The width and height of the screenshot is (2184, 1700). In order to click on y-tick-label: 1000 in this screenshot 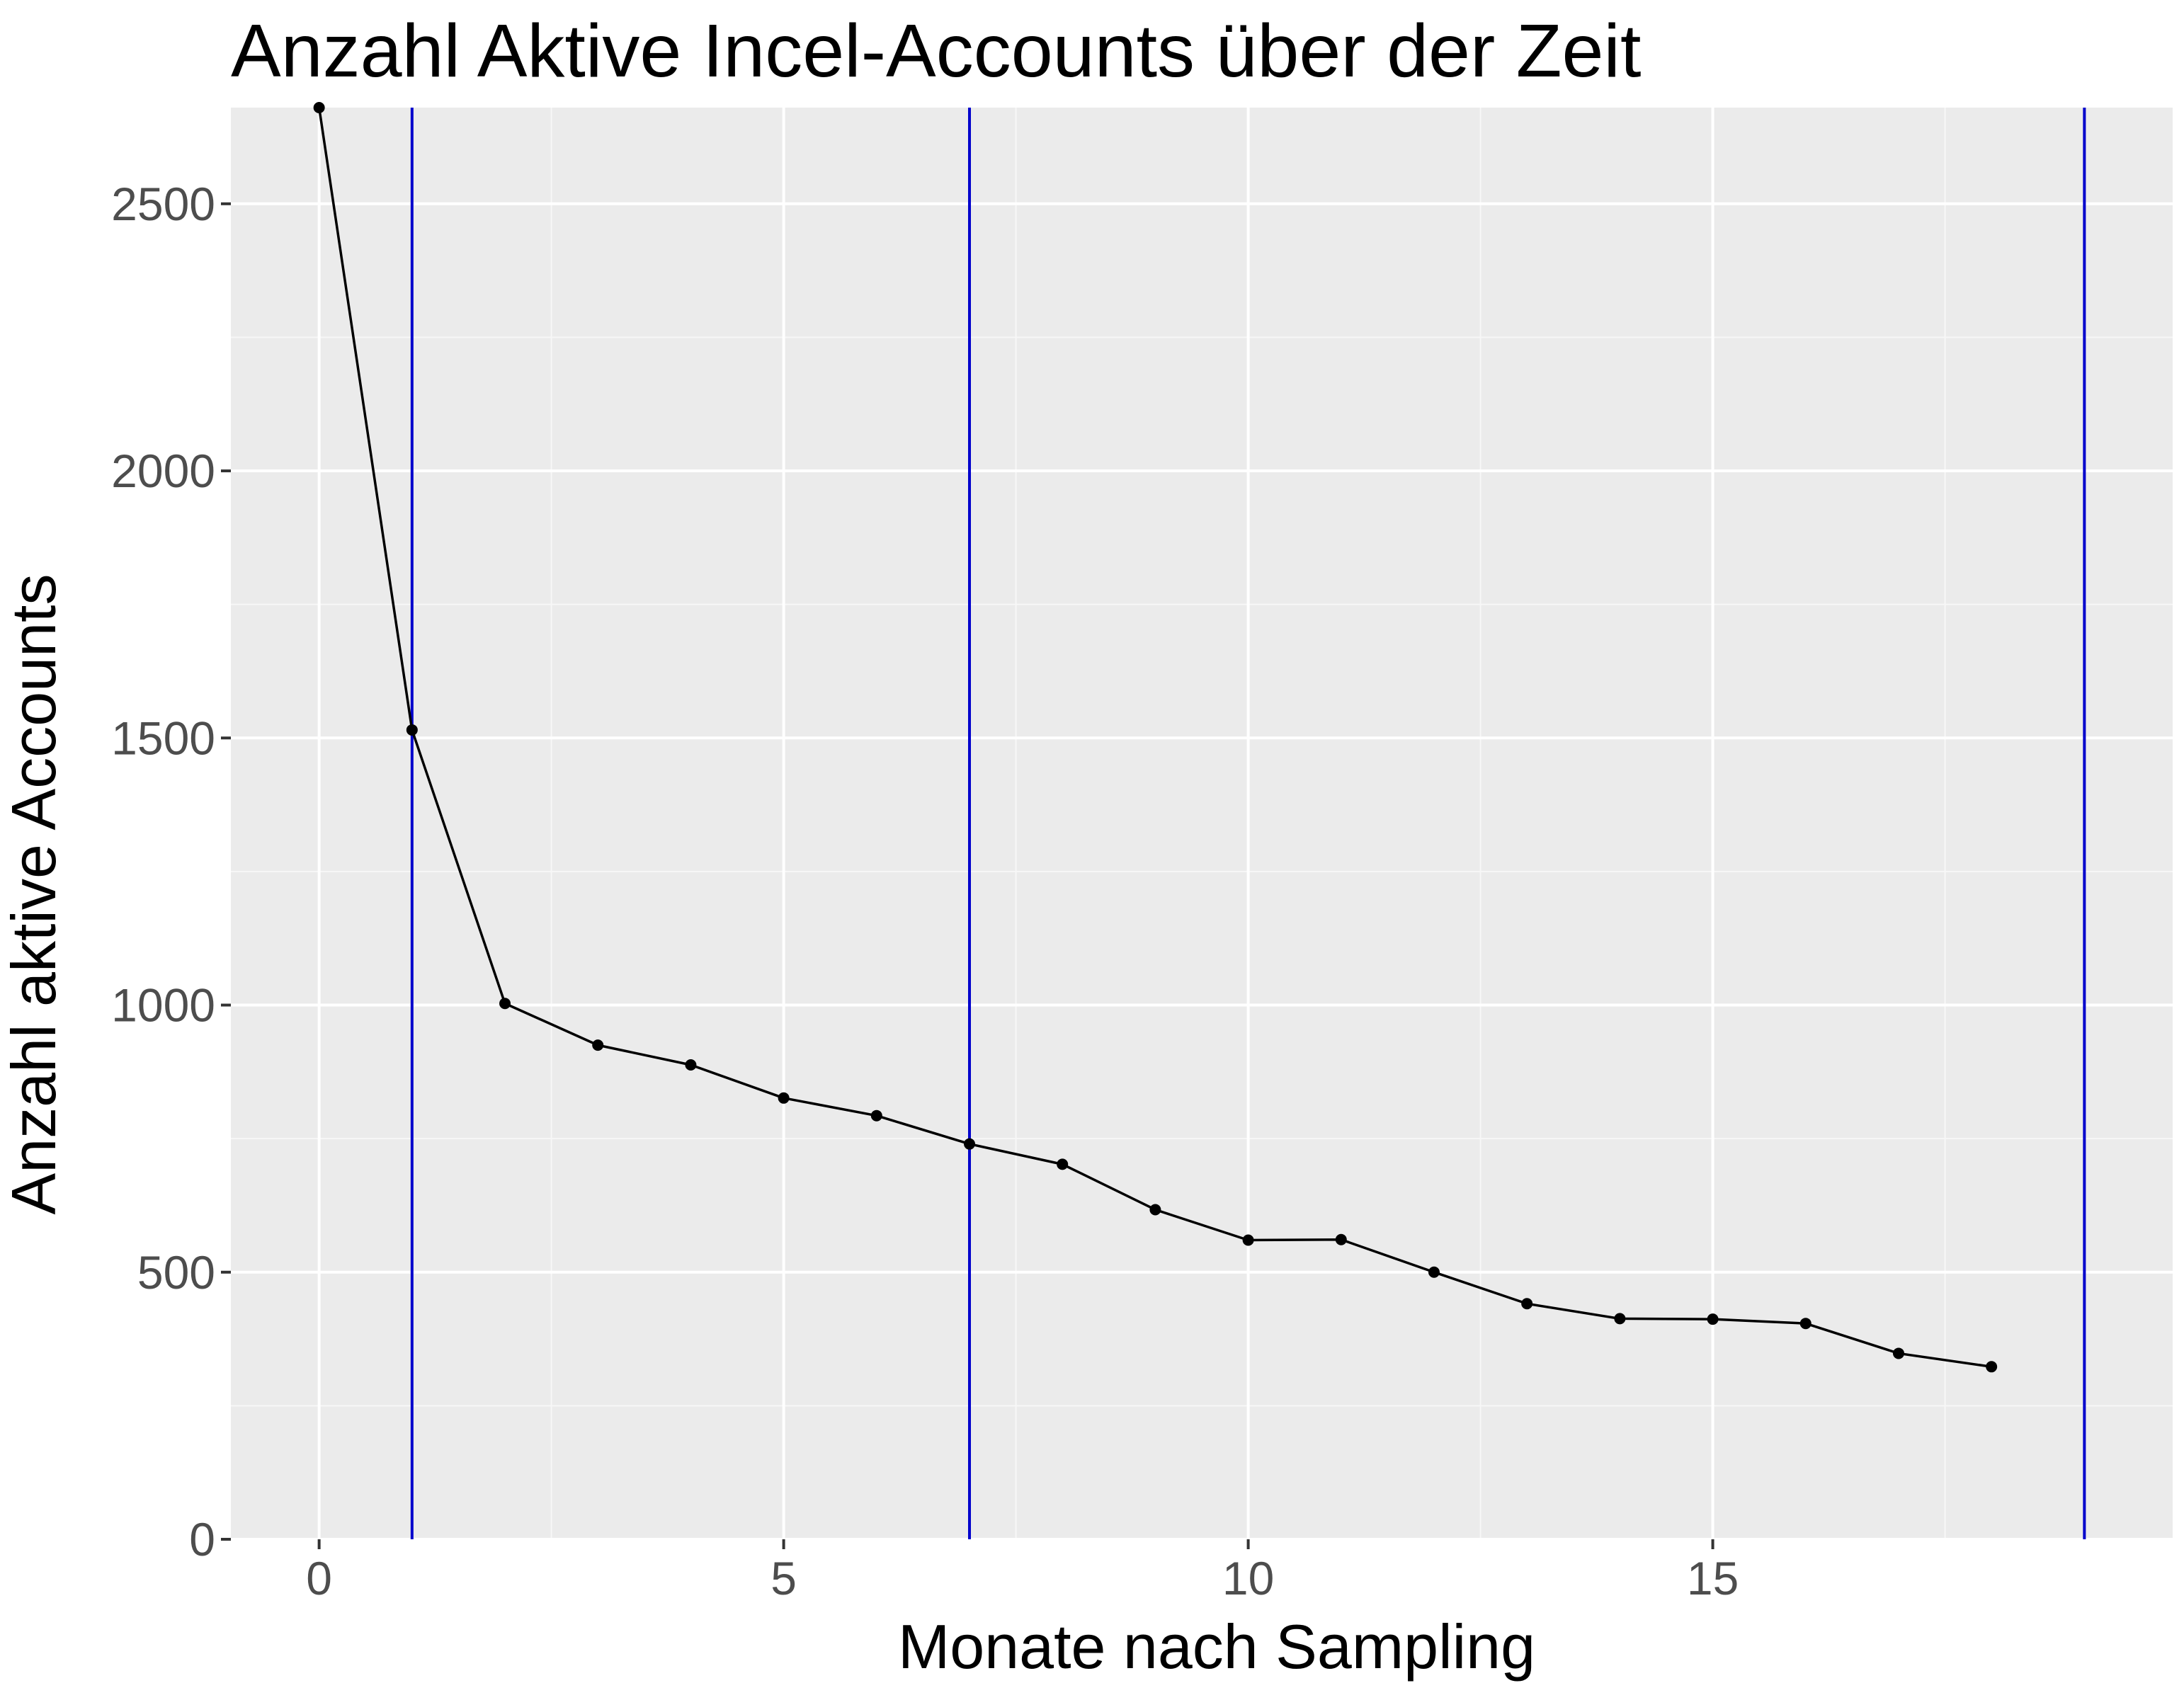, I will do `click(163, 1005)`.